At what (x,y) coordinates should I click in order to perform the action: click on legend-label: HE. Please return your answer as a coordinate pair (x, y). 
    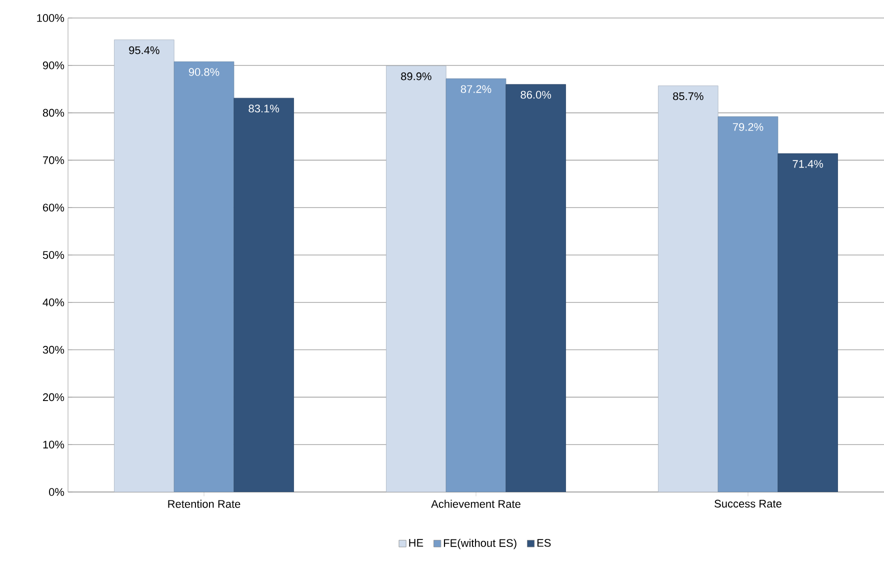
    Looking at the image, I should click on (416, 543).